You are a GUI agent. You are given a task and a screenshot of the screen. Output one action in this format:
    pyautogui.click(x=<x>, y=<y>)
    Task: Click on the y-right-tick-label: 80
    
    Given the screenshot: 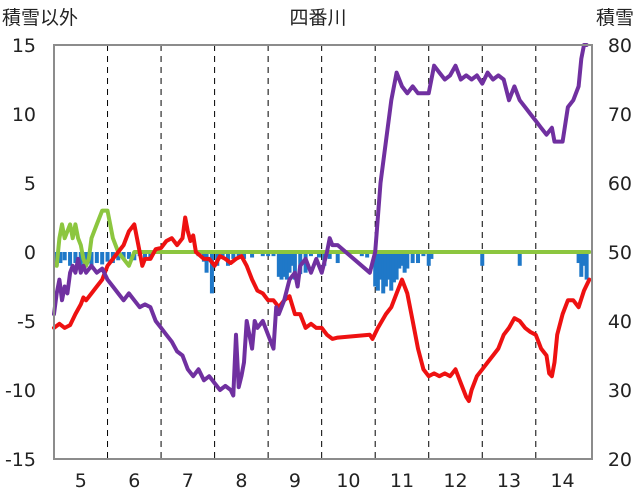 What is the action you would take?
    pyautogui.click(x=620, y=46)
    